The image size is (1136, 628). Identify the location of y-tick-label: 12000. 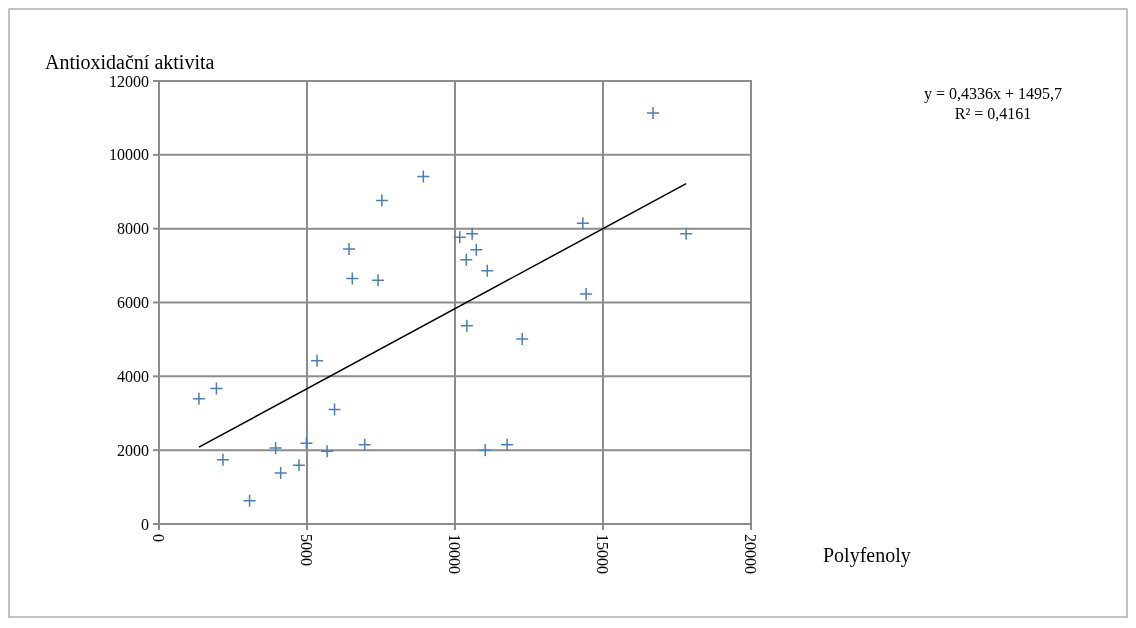
(129, 81).